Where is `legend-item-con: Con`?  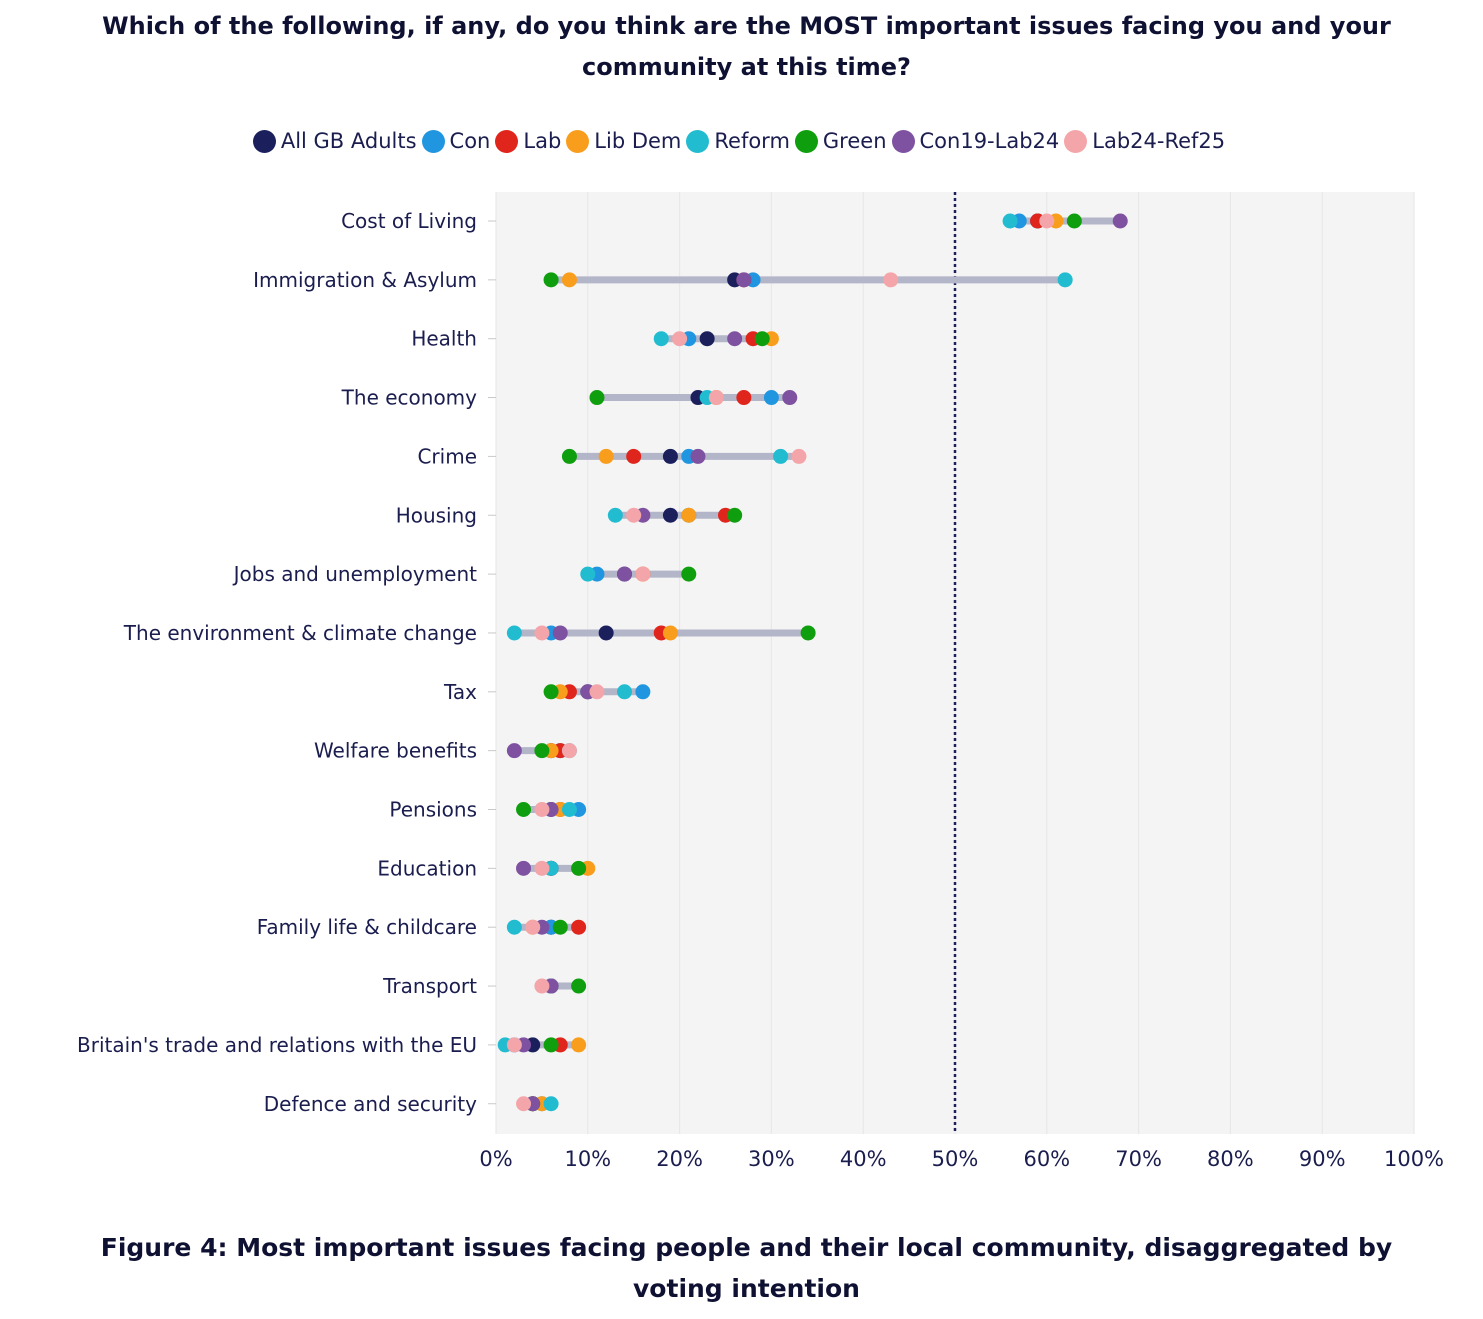
legend-item-con: Con is located at coordinates (456, 141).